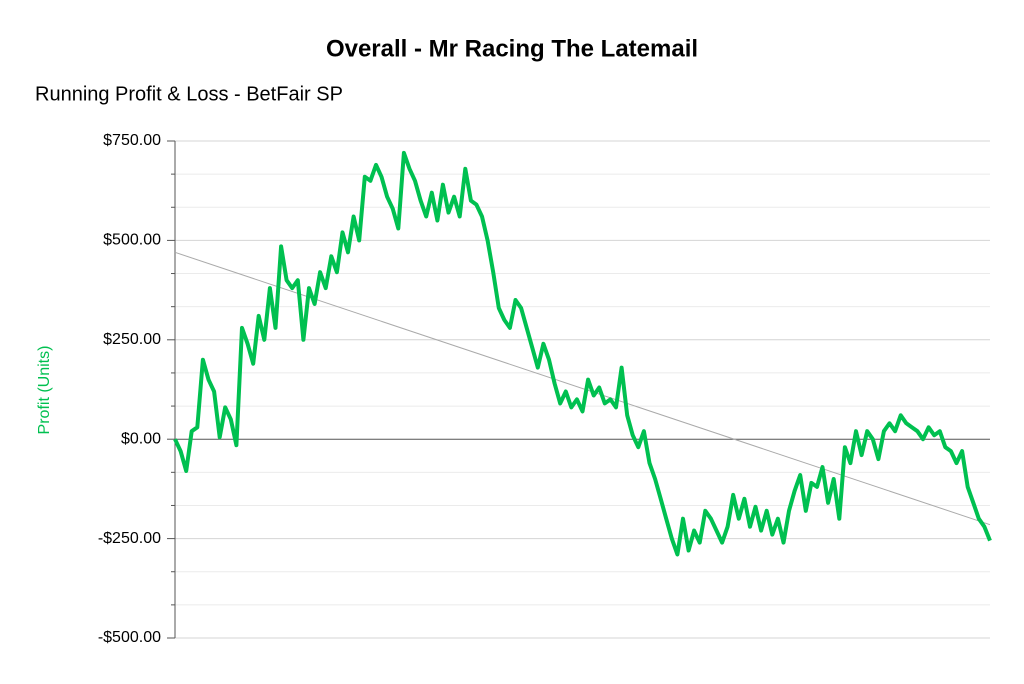  I want to click on y-tick-label: $750.00, so click(132, 140).